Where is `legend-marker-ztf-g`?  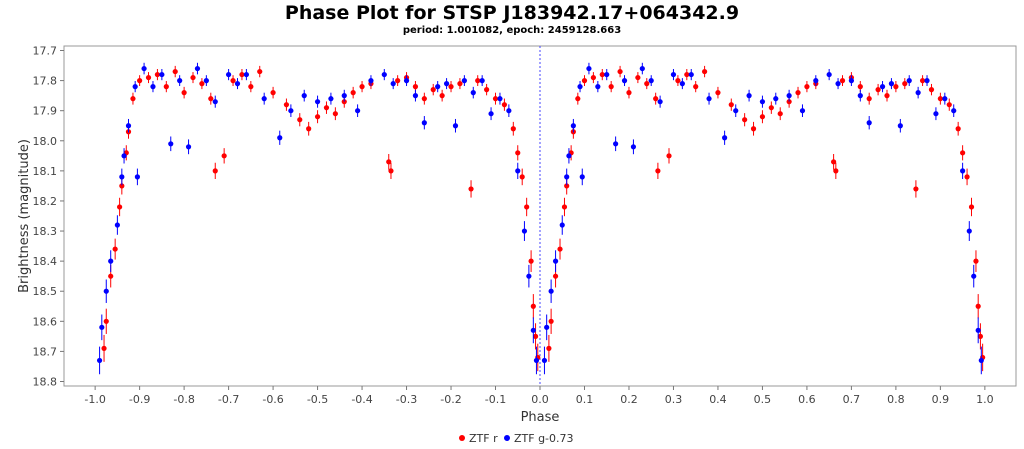
legend-marker-ztf-g is located at coordinates (507, 438).